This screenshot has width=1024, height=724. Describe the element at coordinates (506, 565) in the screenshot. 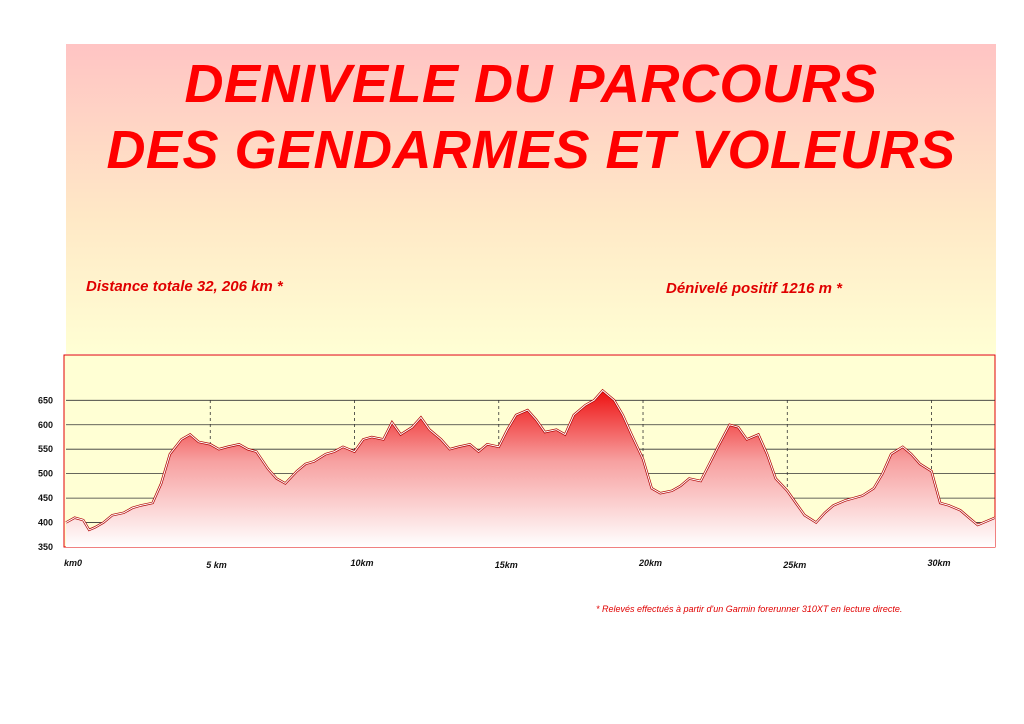

I see `x-tick-label: 15km` at that location.